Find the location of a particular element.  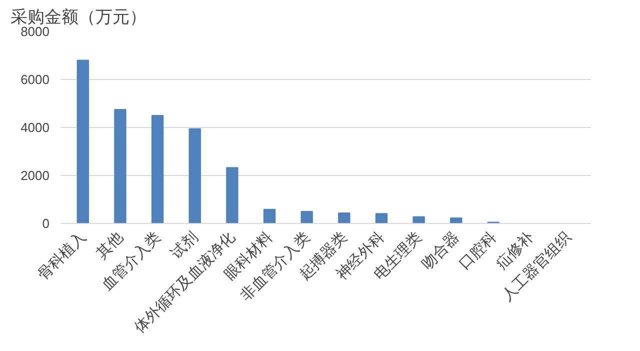

x-tick-label: 其他 is located at coordinates (109, 245).